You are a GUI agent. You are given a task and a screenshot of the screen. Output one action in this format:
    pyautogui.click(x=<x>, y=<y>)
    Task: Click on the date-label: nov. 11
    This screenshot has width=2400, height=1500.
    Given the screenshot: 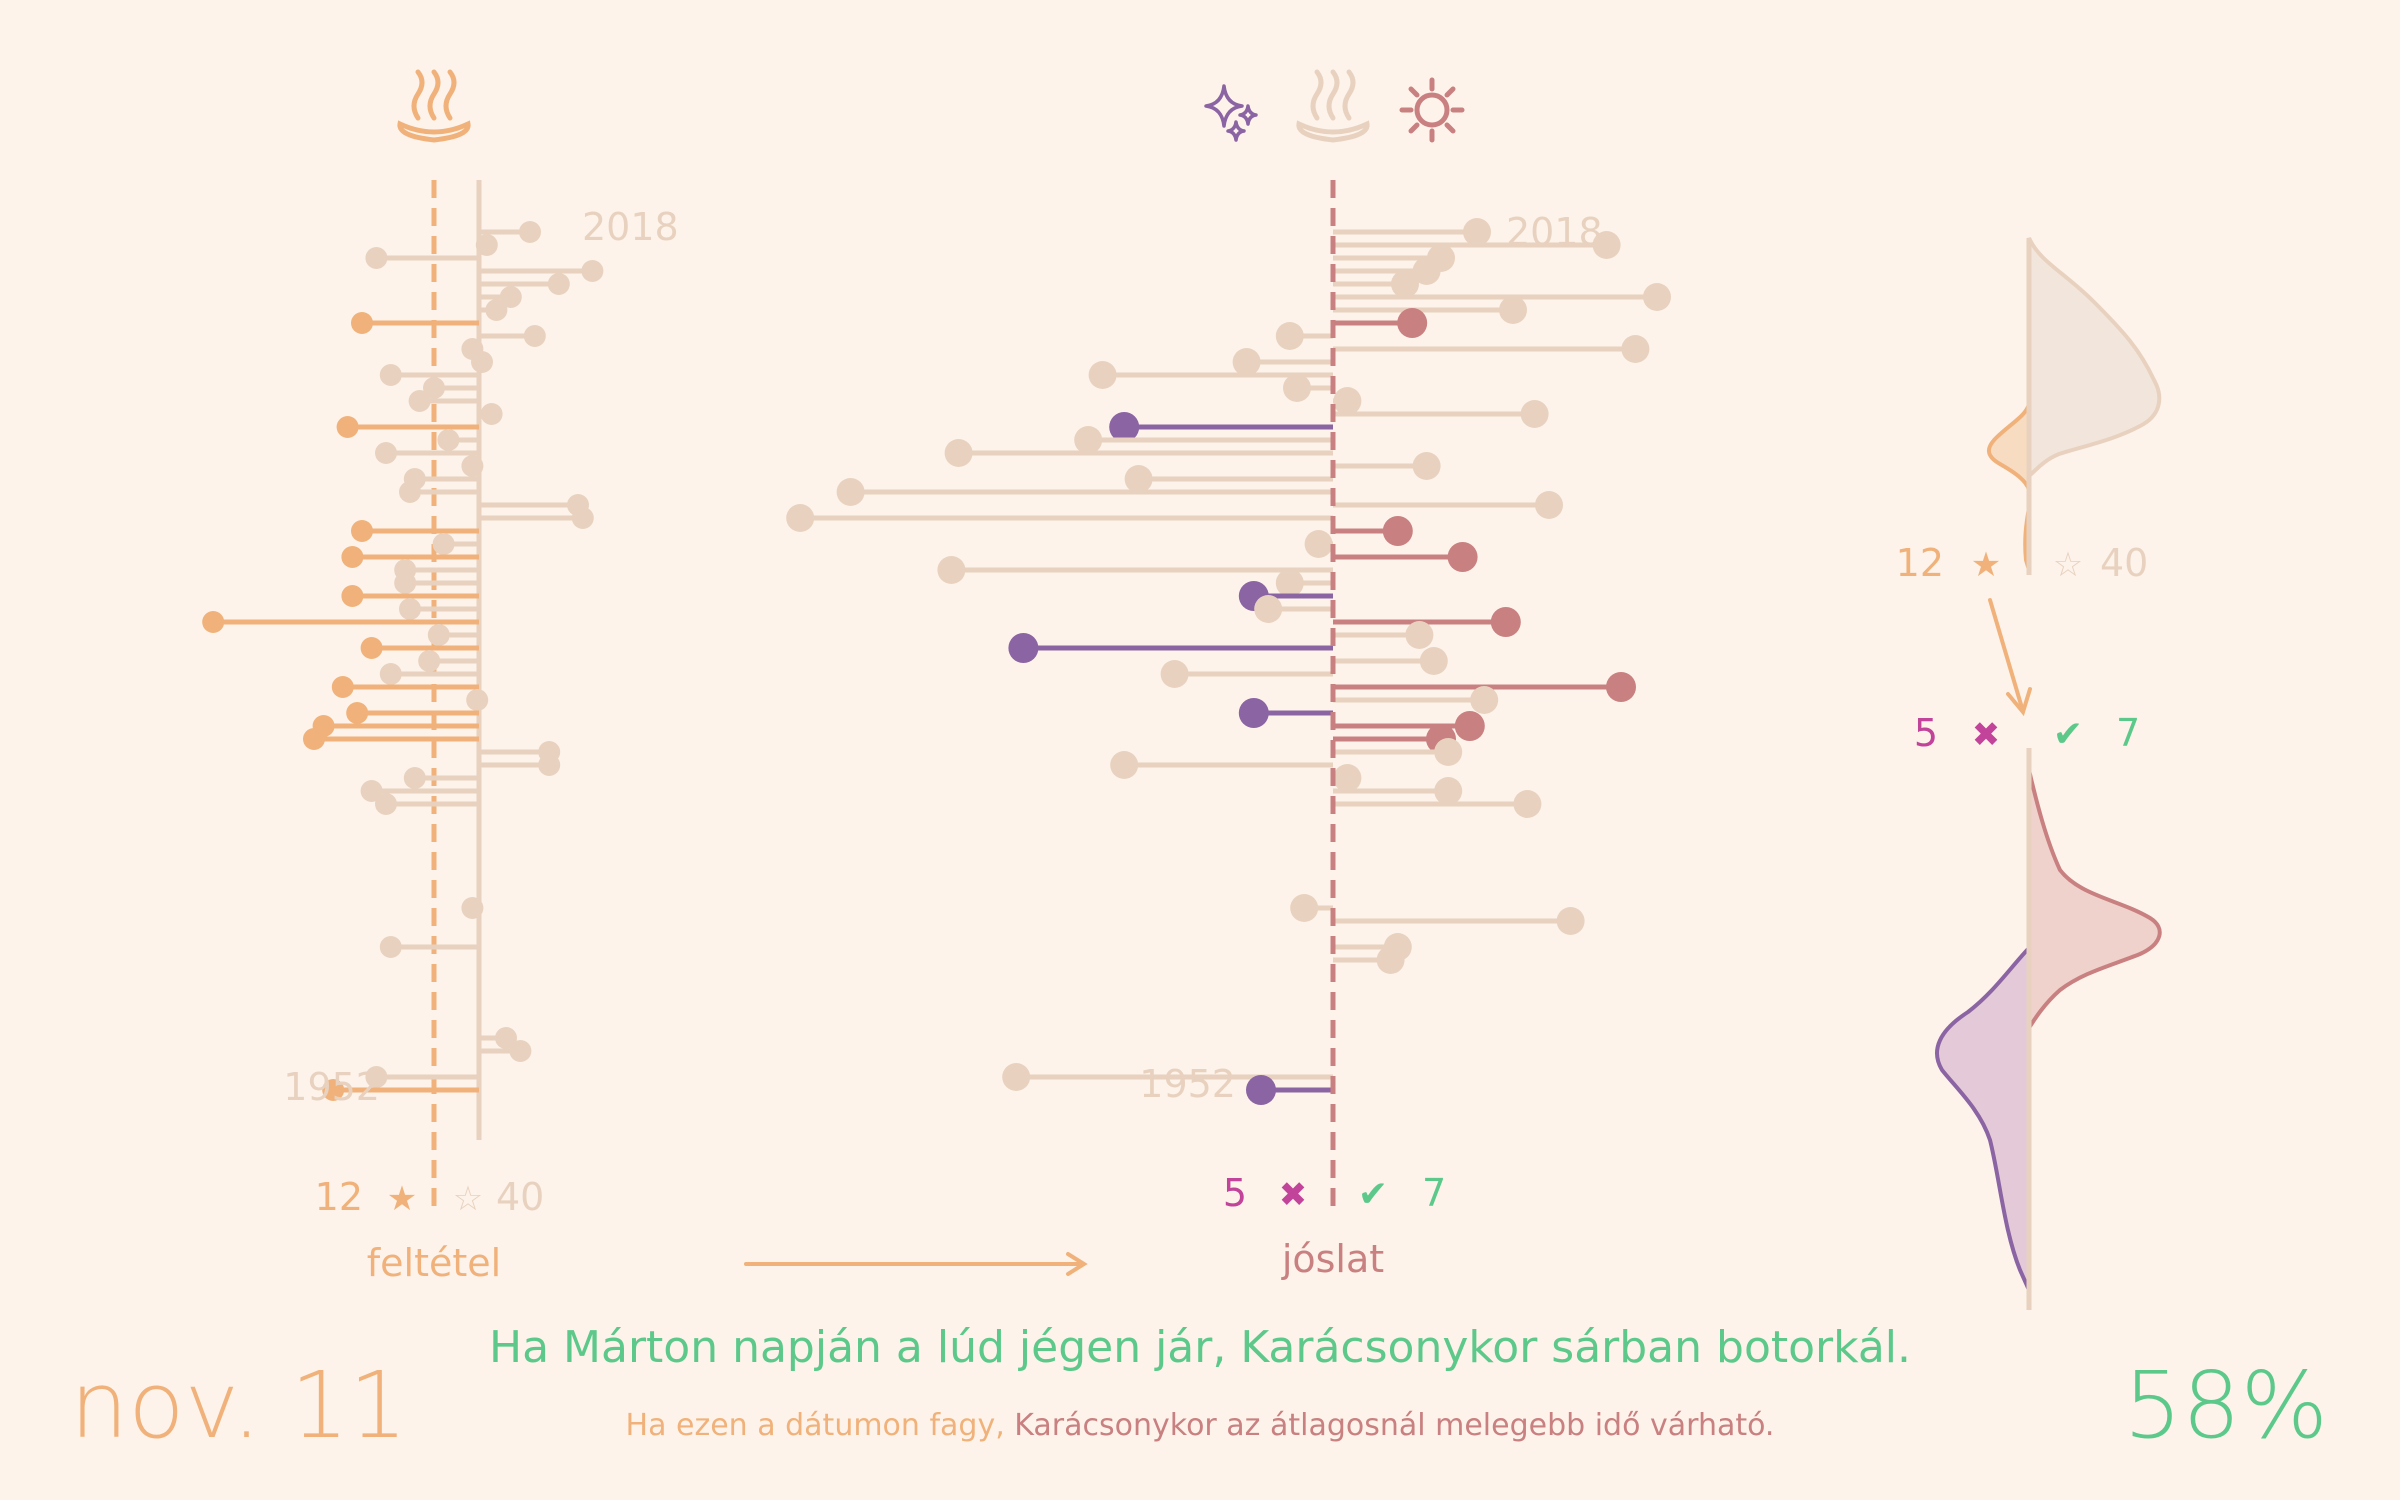 What is the action you would take?
    pyautogui.click(x=239, y=1405)
    